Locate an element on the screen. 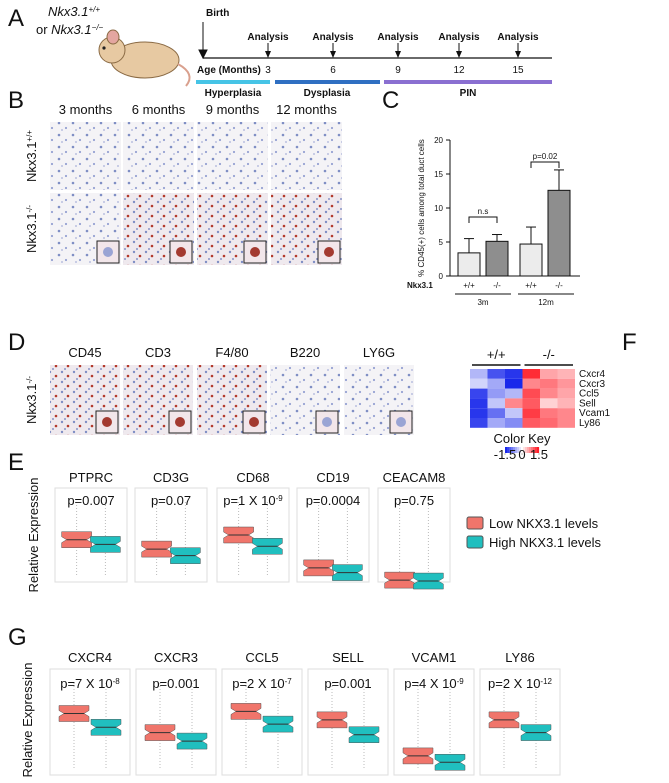 The width and height of the screenshot is (669, 783). text-part: p=0.001 is located at coordinates (347, 683).